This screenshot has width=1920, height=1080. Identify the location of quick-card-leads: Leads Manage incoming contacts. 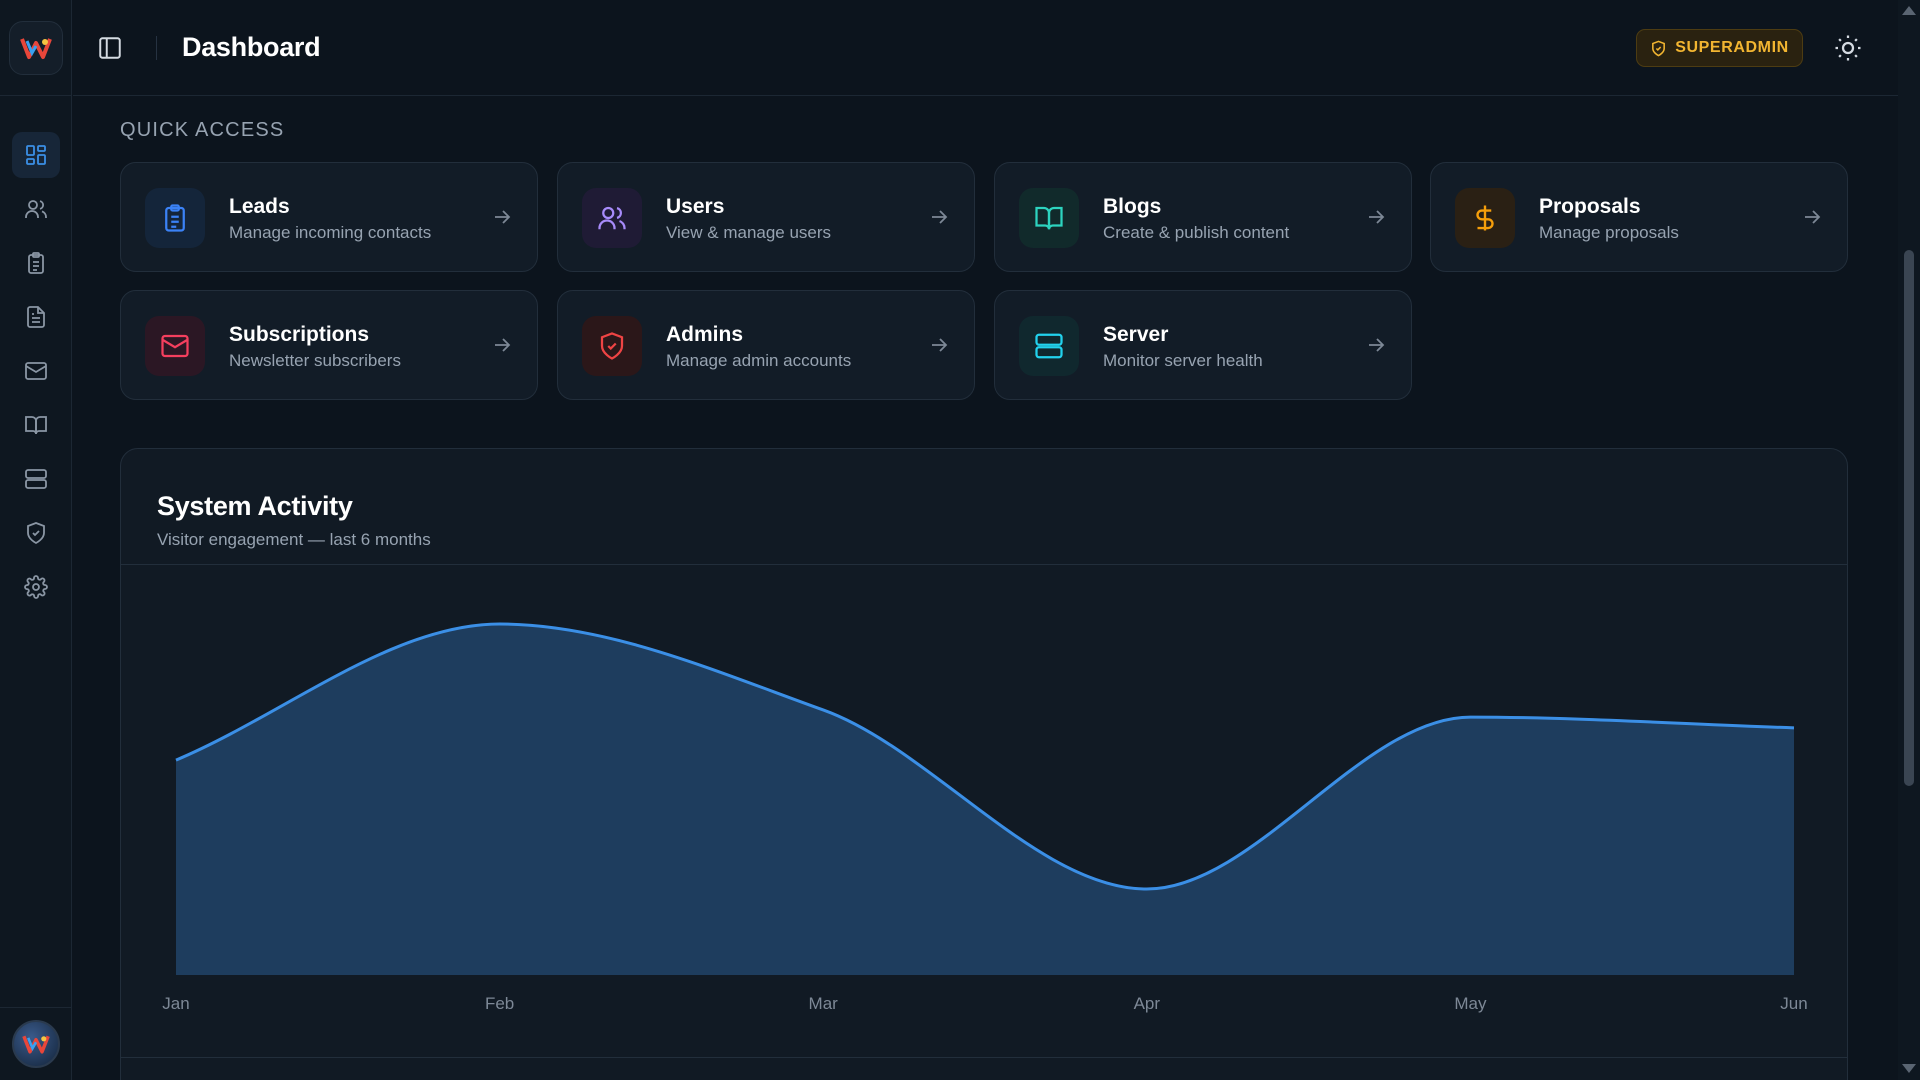
(329, 217).